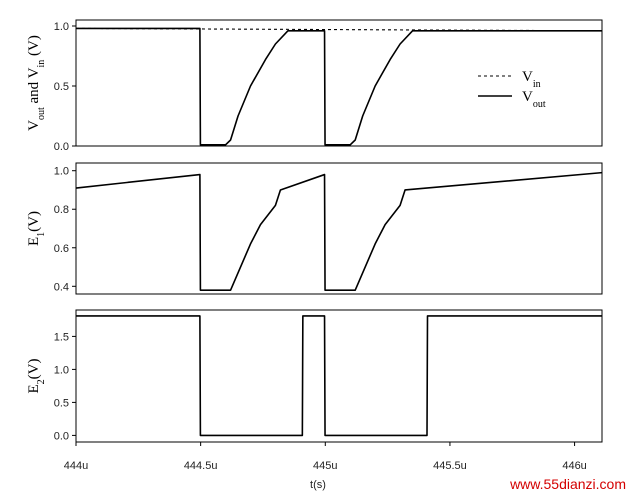  Describe the element at coordinates (61, 172) in the screenshot. I see `panel-2-ytick-label: 1.0` at that location.